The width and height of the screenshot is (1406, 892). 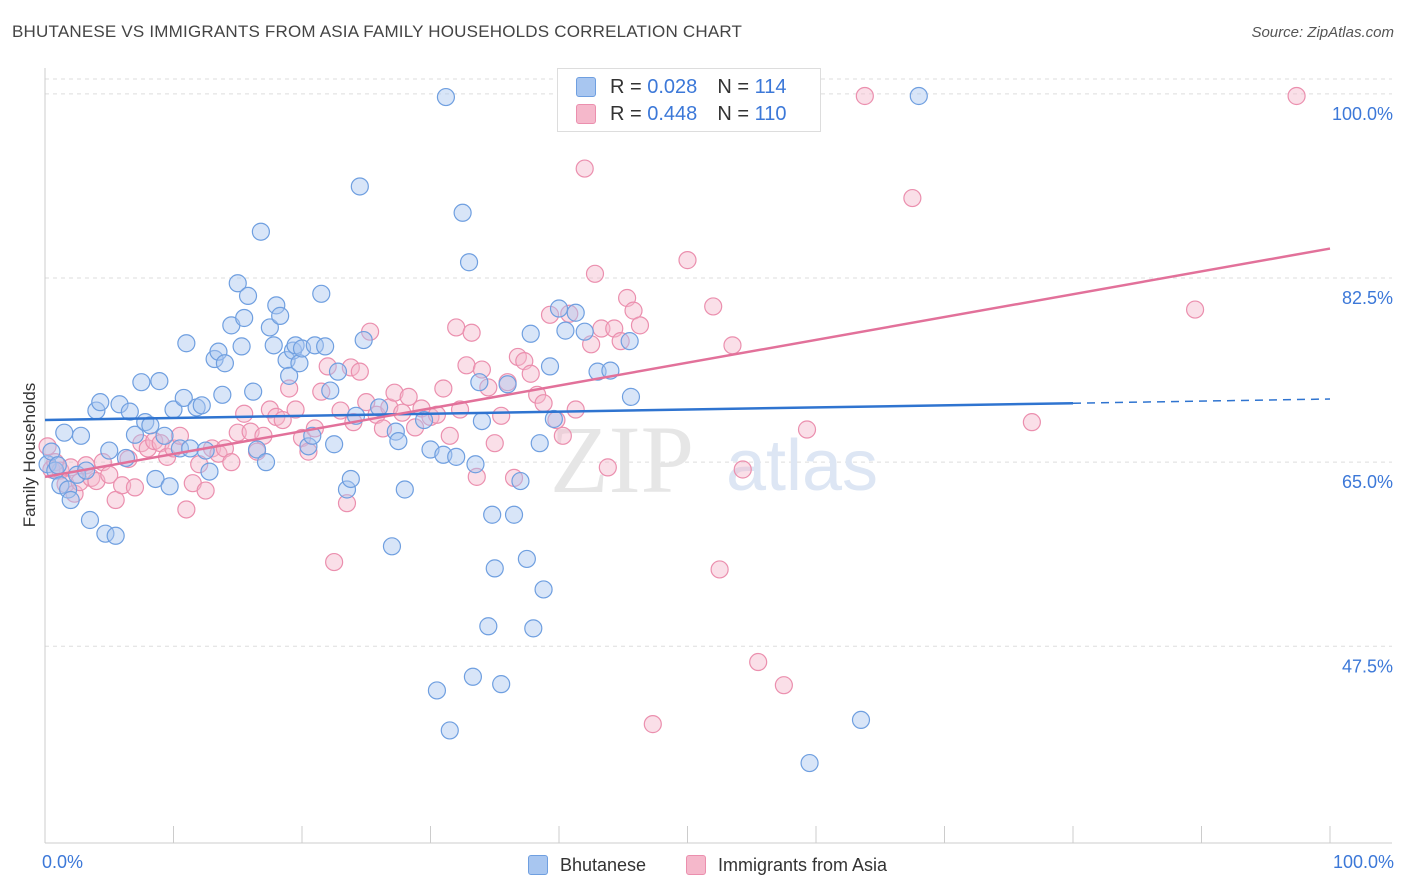 What do you see at coordinates (1367, 482) in the screenshot?
I see `y-tick-label: 65.0%` at bounding box center [1367, 482].